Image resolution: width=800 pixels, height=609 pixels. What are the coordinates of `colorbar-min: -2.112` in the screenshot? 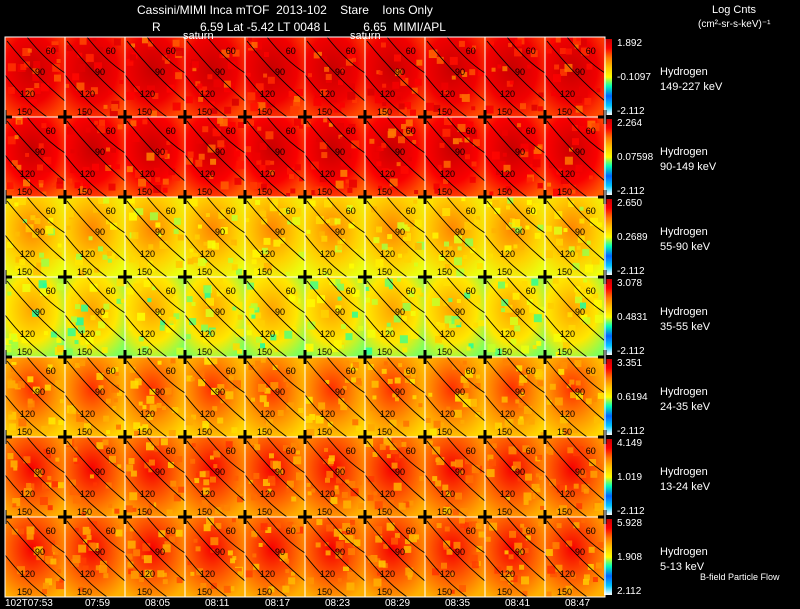 It's located at (631, 511).